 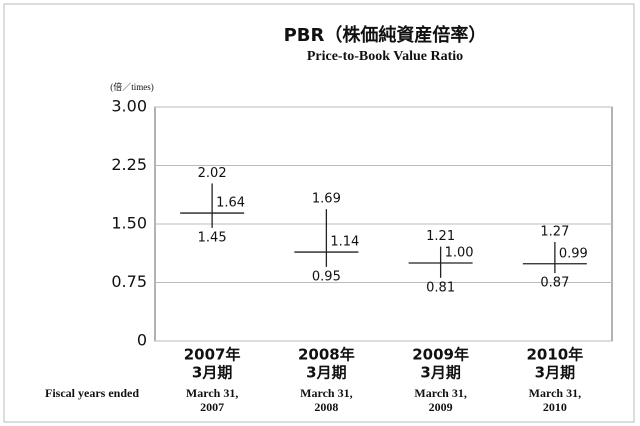 I want to click on y-unit: (倍／times), so click(x=132, y=86).